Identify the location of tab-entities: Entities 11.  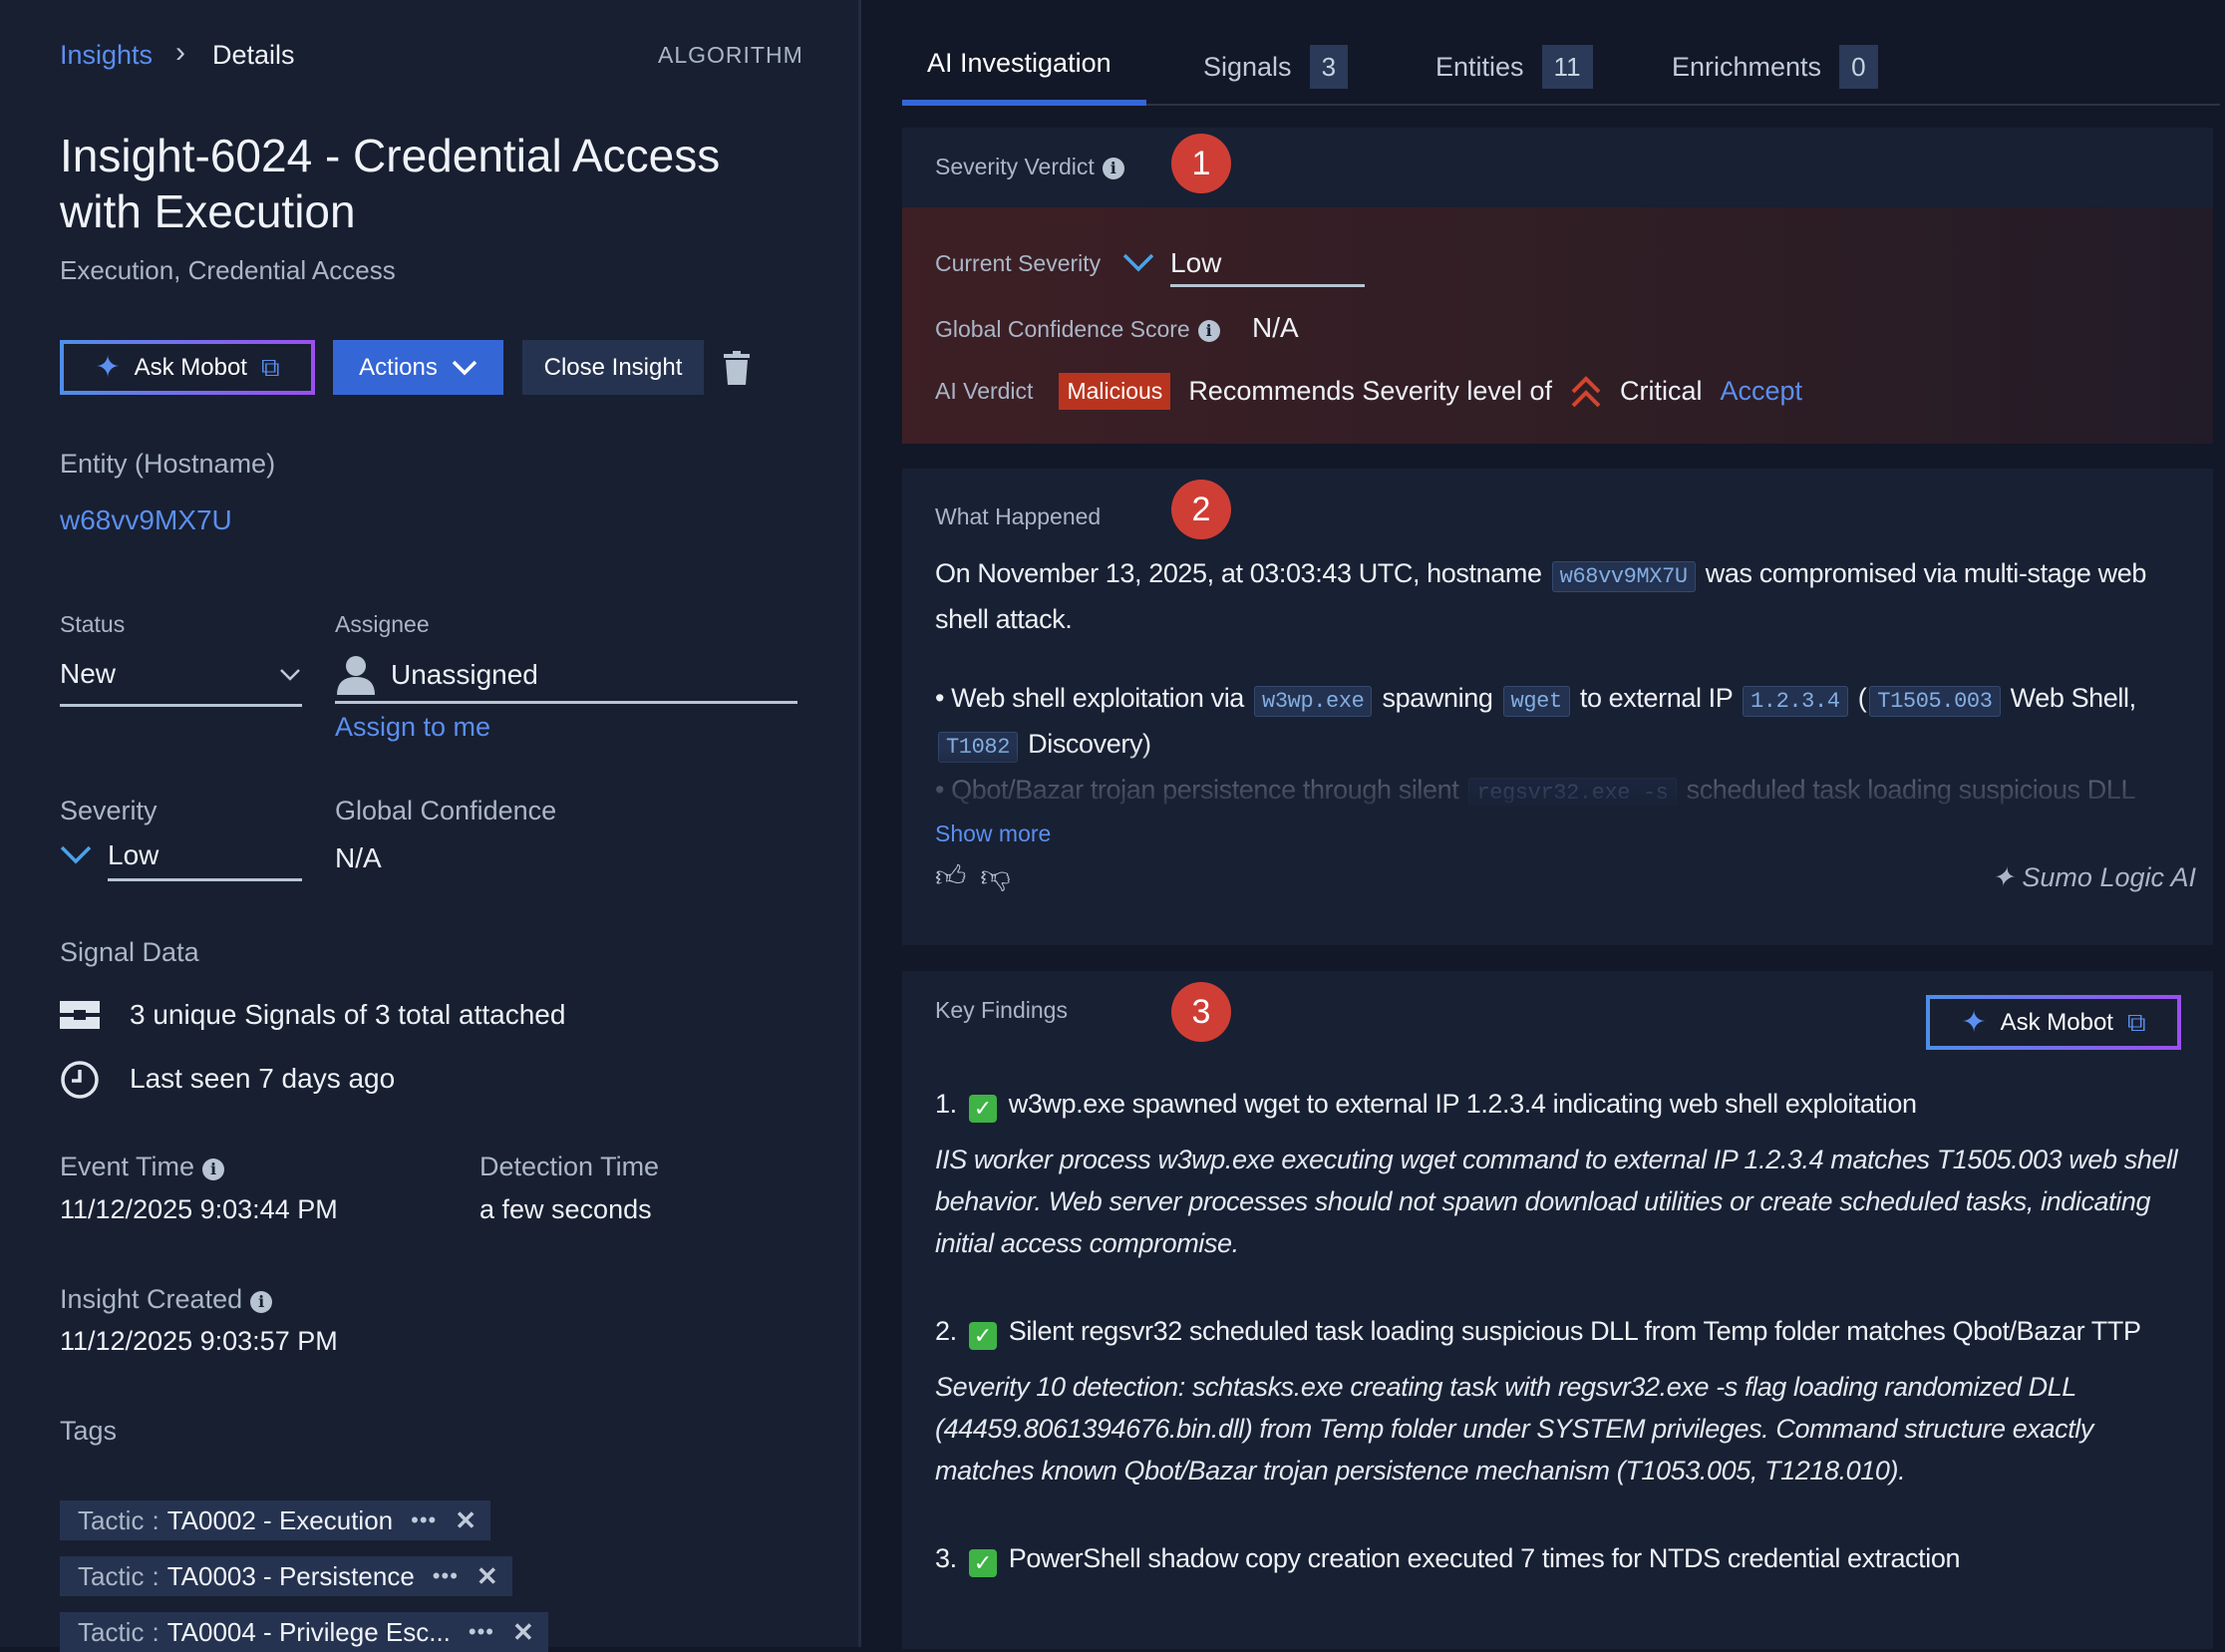
(1514, 67).